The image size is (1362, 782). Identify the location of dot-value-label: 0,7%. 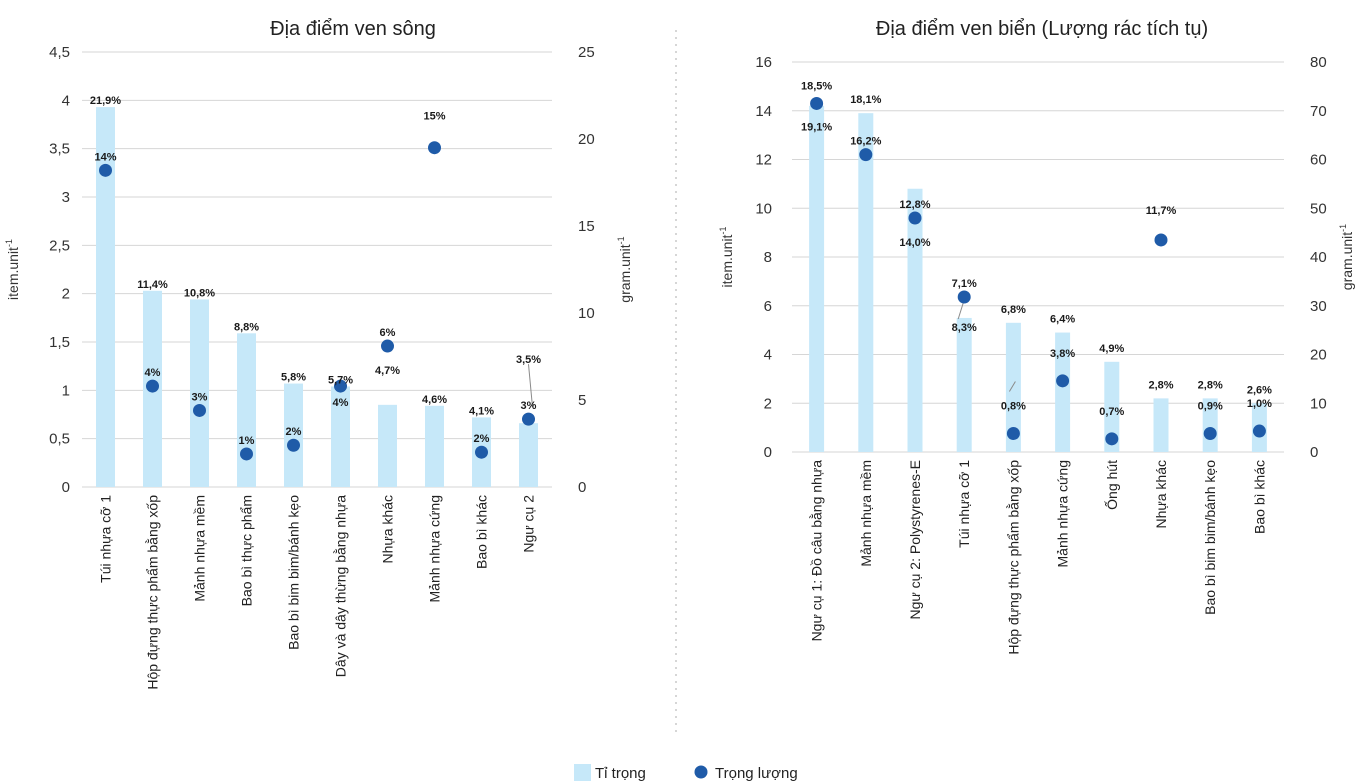
(1111, 412).